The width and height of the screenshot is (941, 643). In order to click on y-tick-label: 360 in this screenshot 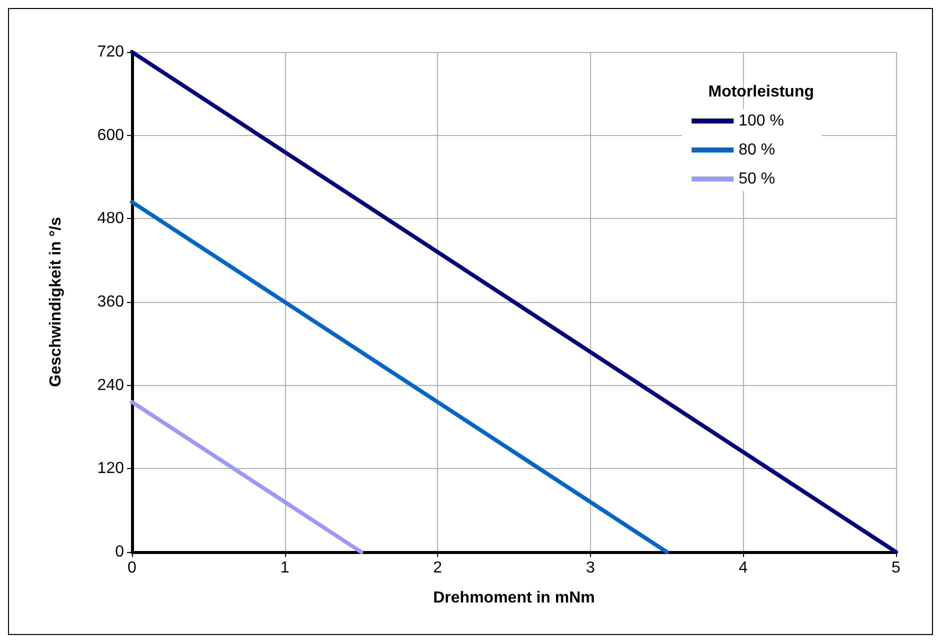, I will do `click(110, 302)`.